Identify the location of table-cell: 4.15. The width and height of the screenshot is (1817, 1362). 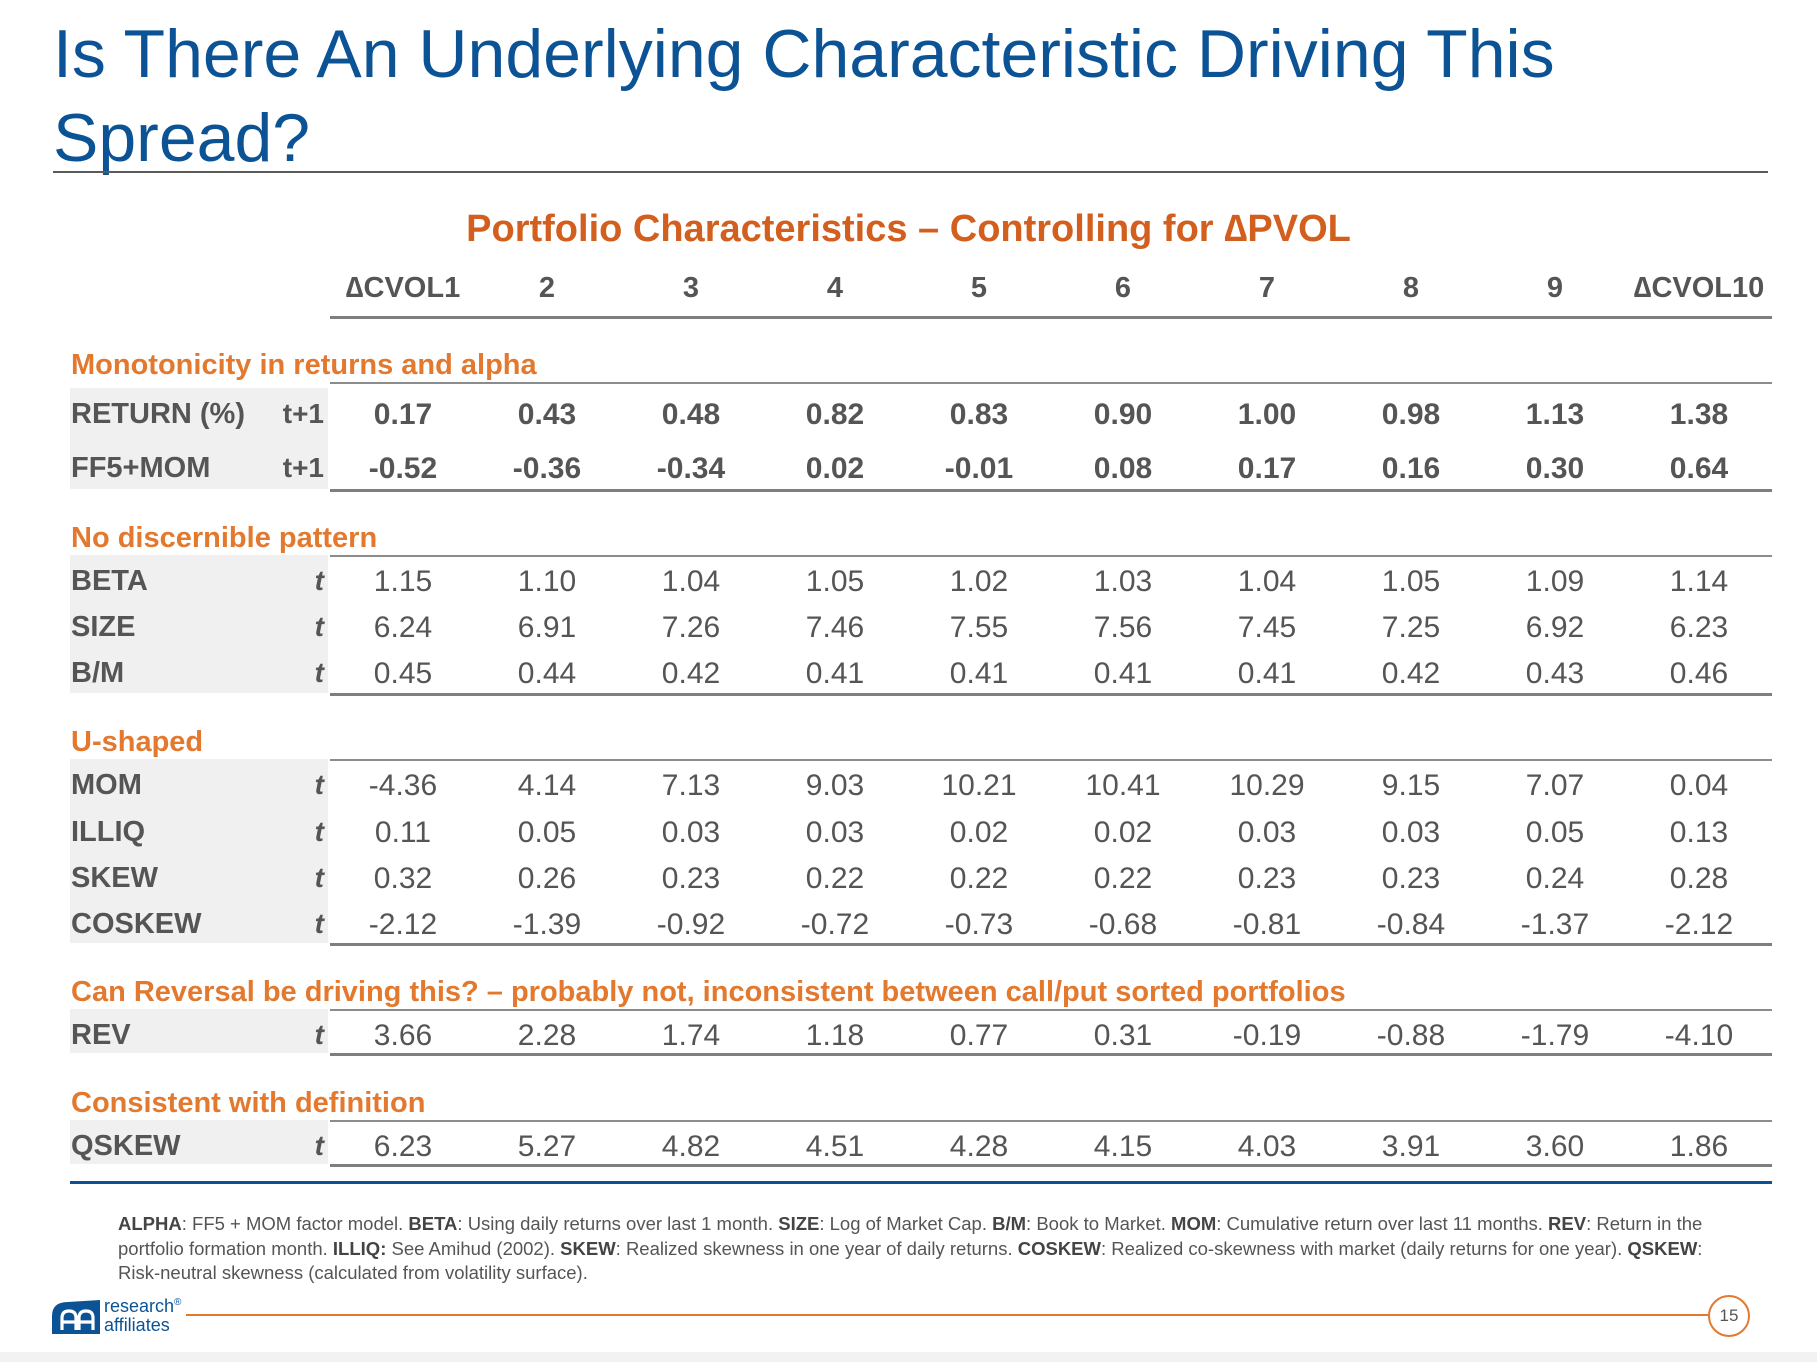
(1123, 1146).